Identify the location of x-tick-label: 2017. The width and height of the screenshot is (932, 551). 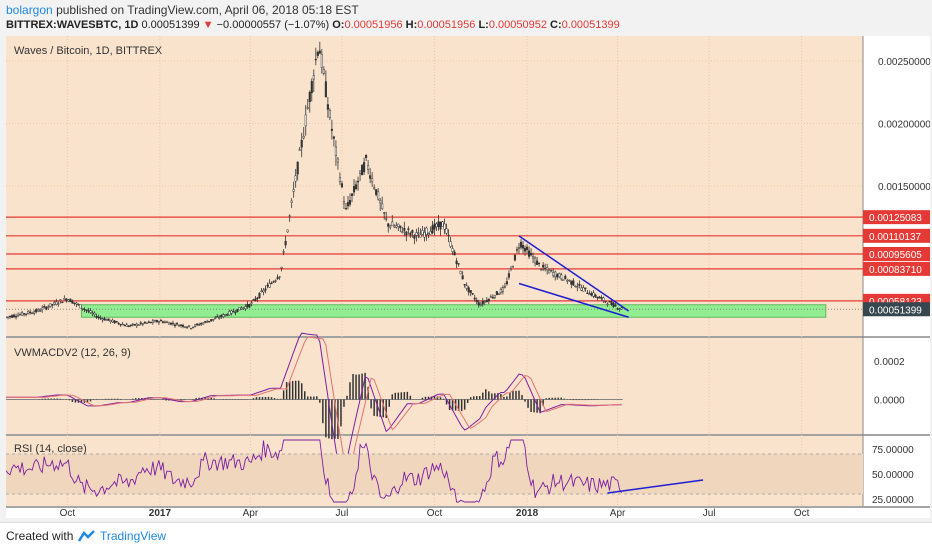
(160, 513).